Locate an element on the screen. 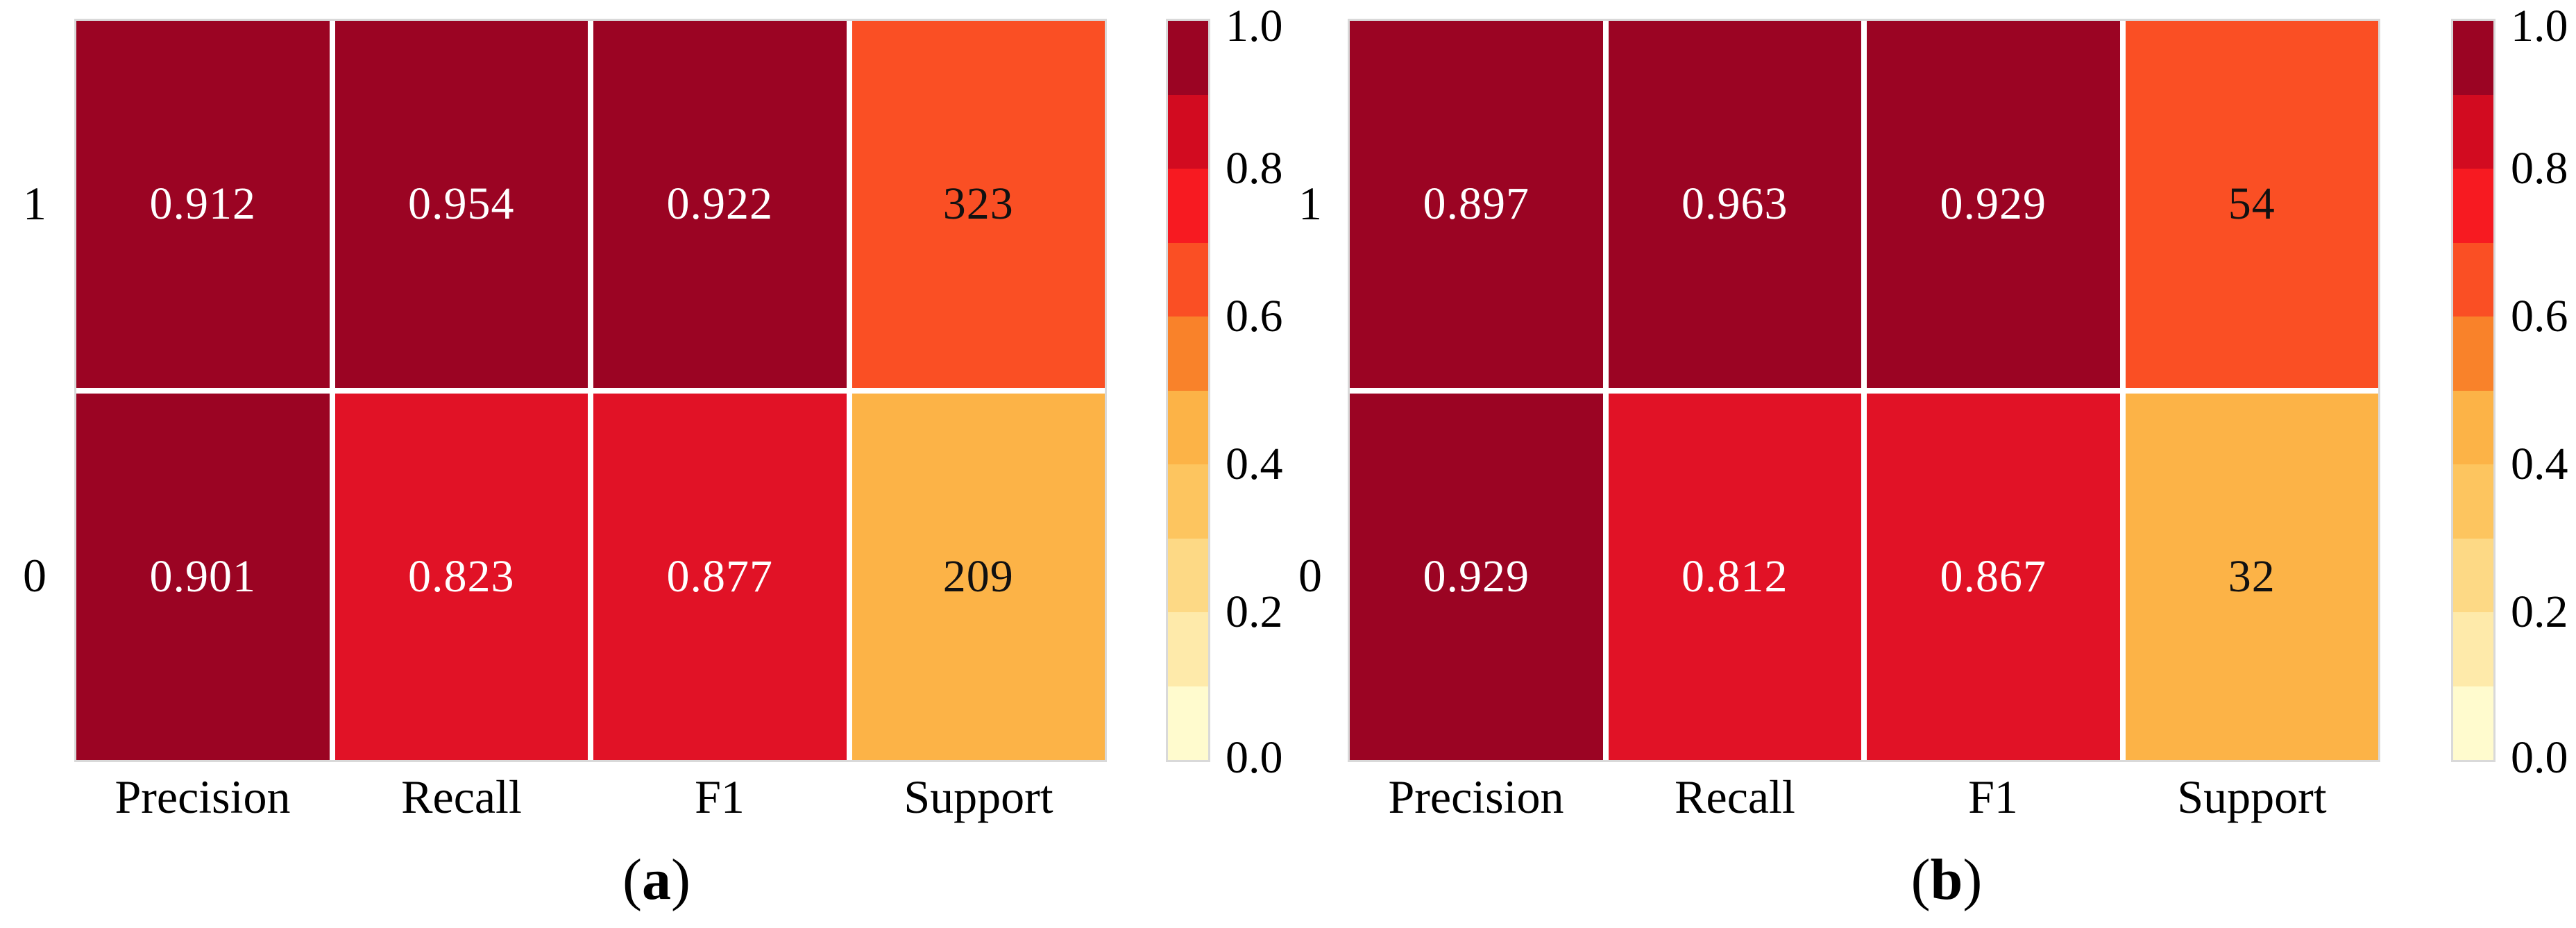 Image resolution: width=2576 pixels, height=928 pixels. heatmap-cell: 0.963 is located at coordinates (1735, 204).